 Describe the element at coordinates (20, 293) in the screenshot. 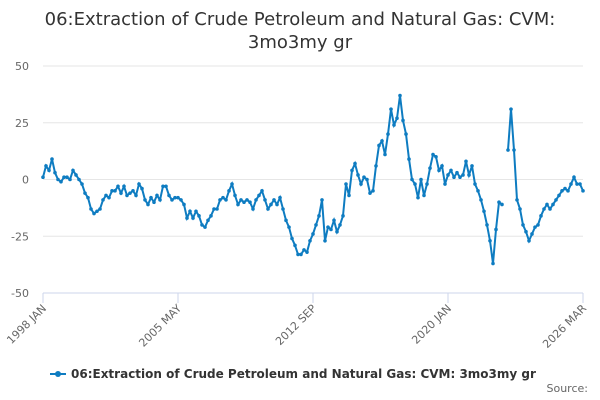

I see `y-tick-label: -50` at that location.